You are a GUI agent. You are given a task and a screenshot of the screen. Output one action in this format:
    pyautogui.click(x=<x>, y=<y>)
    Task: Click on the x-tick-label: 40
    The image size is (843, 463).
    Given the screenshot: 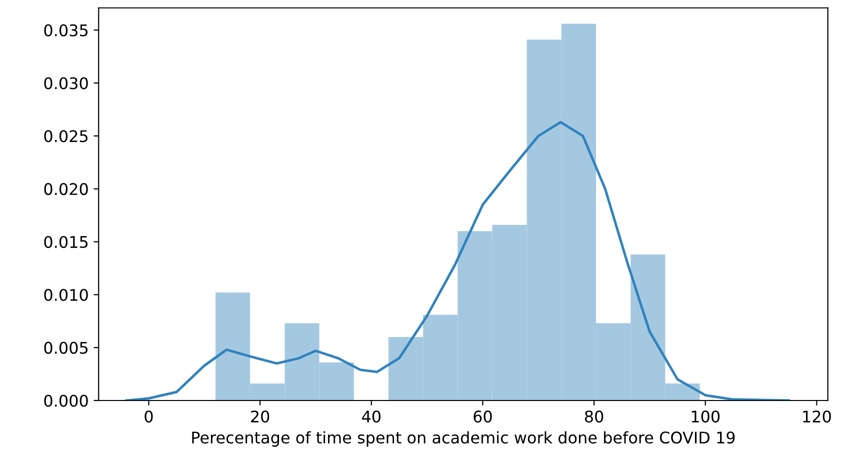 What is the action you would take?
    pyautogui.click(x=371, y=416)
    